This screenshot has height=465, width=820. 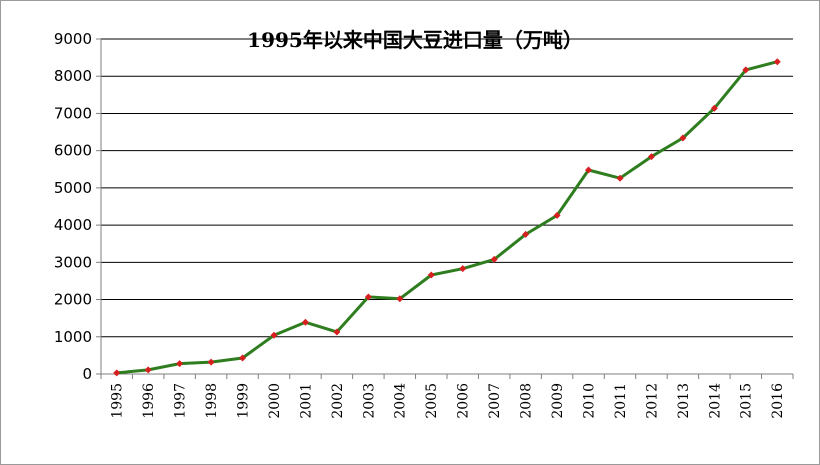 What do you see at coordinates (651, 157) in the screenshot?
I see `data-point-2012` at bounding box center [651, 157].